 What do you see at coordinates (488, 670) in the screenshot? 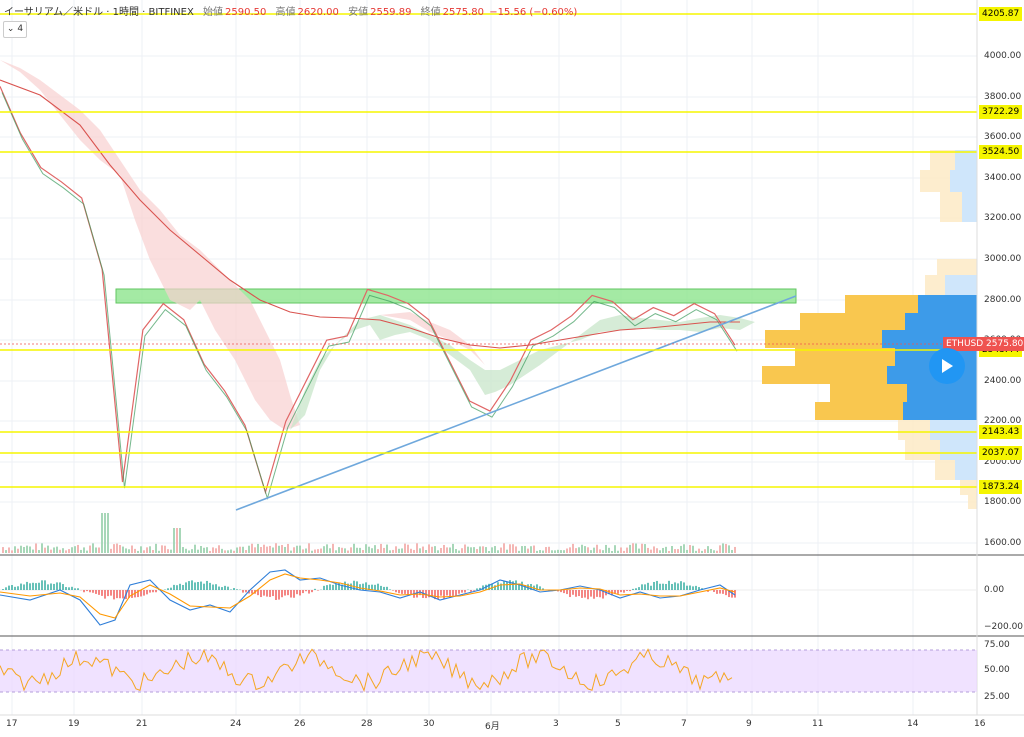
I see `rsi-pane` at bounding box center [488, 670].